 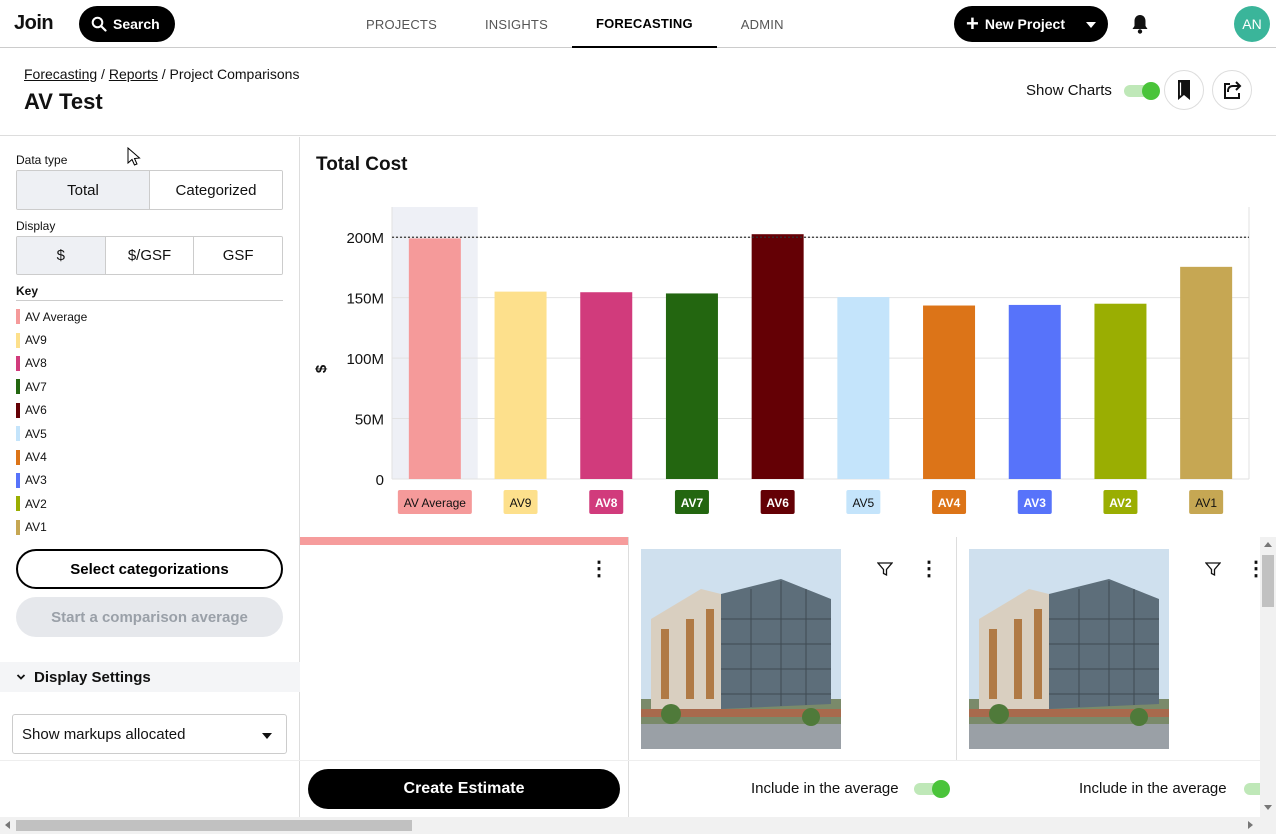 I want to click on horizontal-scroll-thumb, so click(x=214, y=825).